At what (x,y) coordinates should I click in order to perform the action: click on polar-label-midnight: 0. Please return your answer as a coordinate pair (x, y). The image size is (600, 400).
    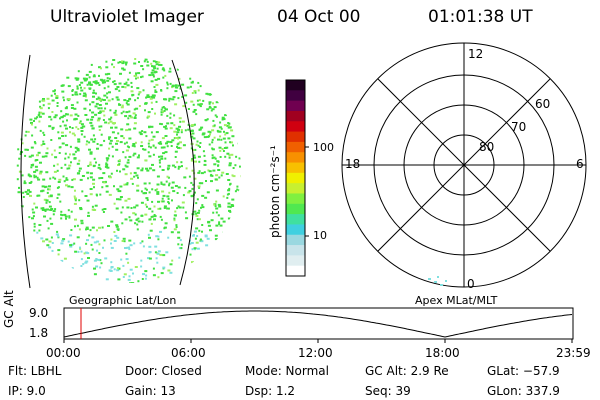
    Looking at the image, I should click on (471, 284).